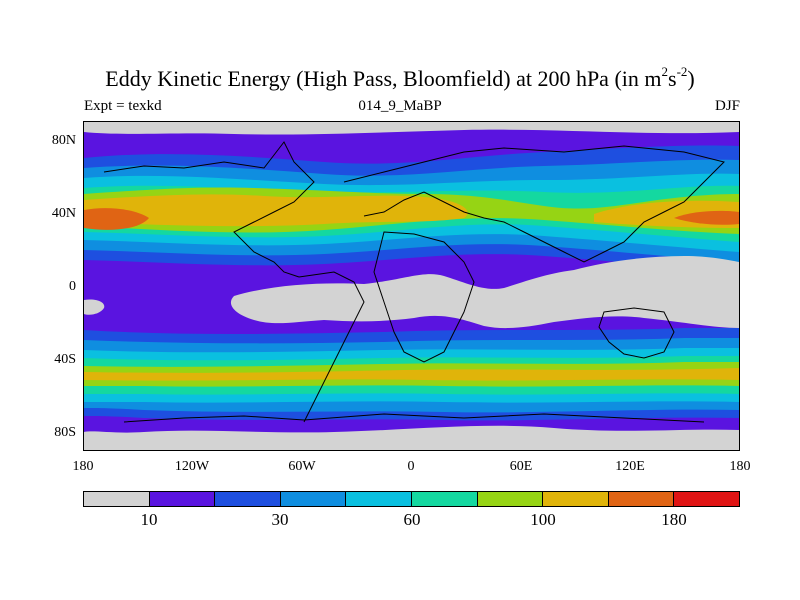  I want to click on coastline-australia, so click(636, 333).